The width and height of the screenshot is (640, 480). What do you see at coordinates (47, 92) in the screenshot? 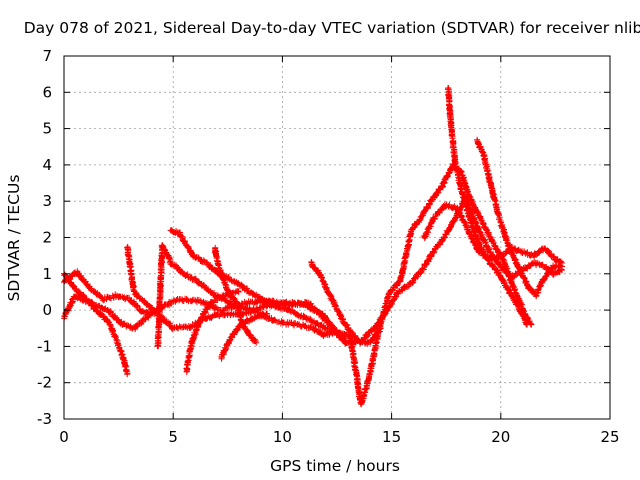
I see `y-tick-label: 6` at bounding box center [47, 92].